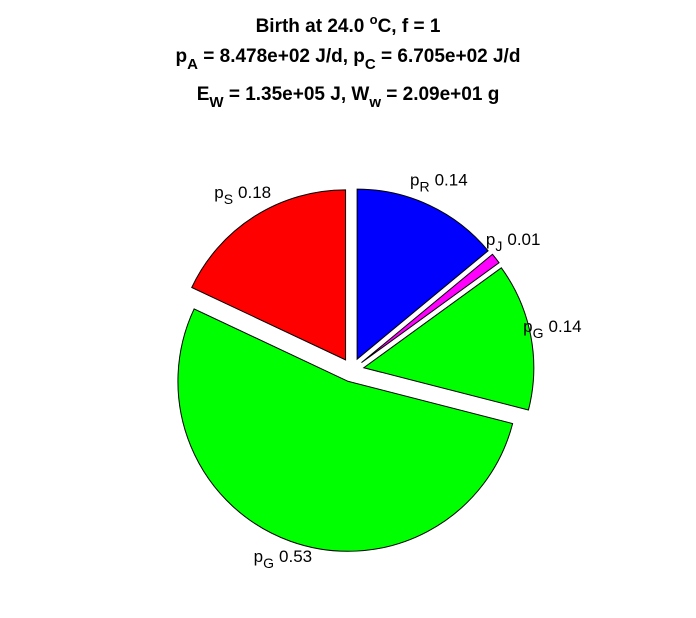 The width and height of the screenshot is (696, 618). I want to click on title-text: = 2.09e+01 g, so click(440, 94).